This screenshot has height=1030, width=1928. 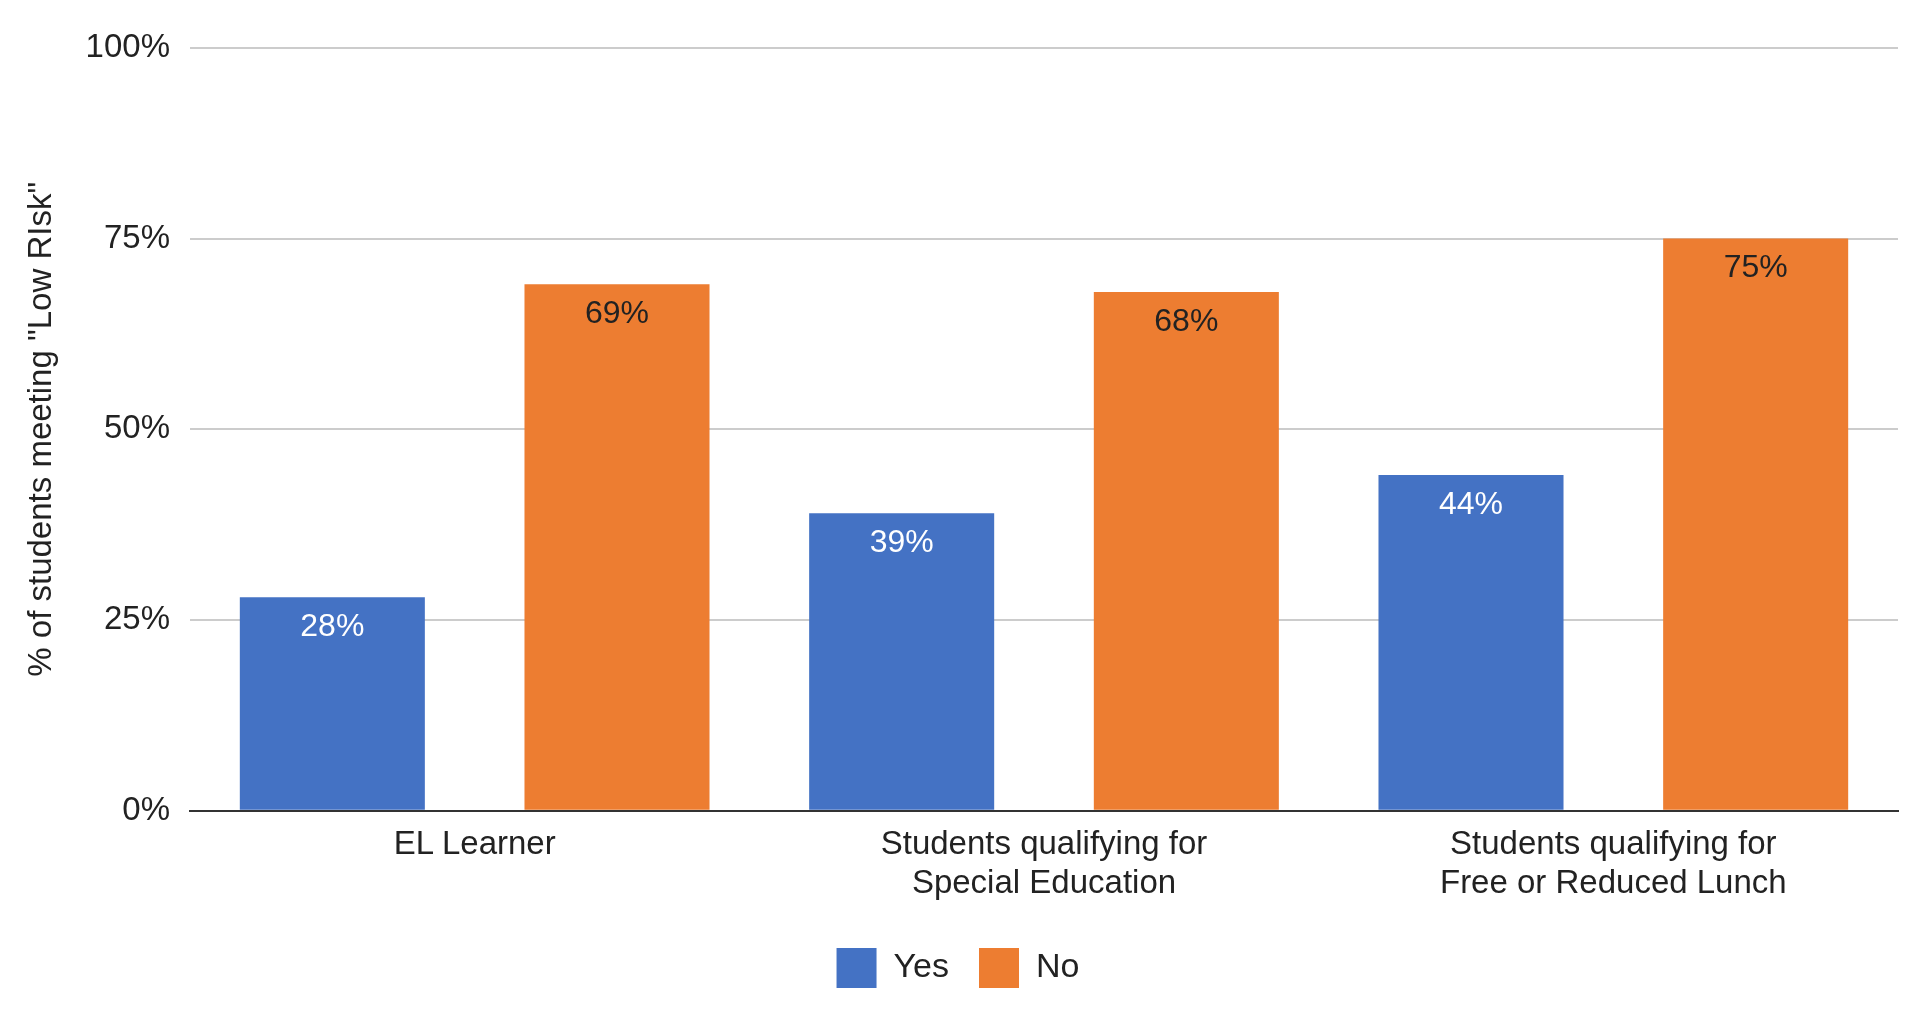 I want to click on x-tick-label: Students qualifying for Special Education, so click(x=1044, y=862).